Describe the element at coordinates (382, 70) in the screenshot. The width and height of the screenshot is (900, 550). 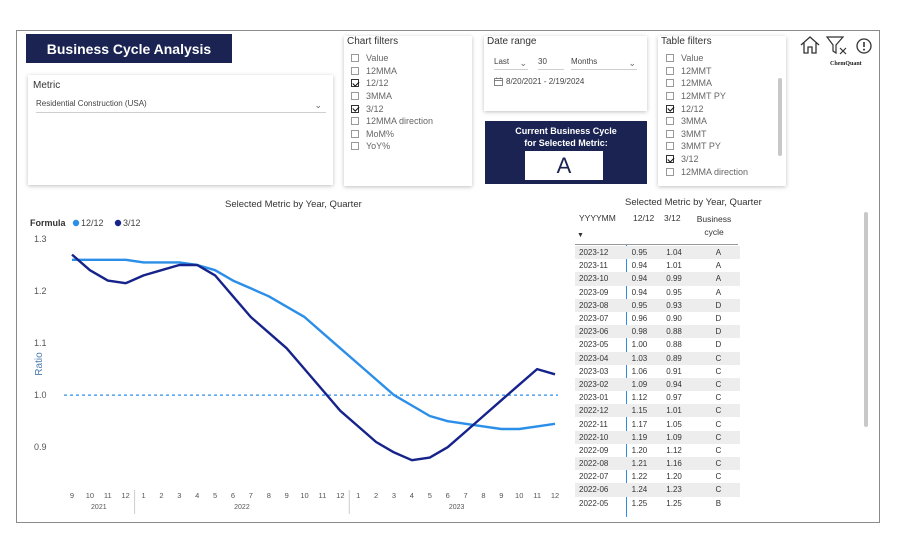
I see `chart-filters-option-label: 12MMA` at that location.